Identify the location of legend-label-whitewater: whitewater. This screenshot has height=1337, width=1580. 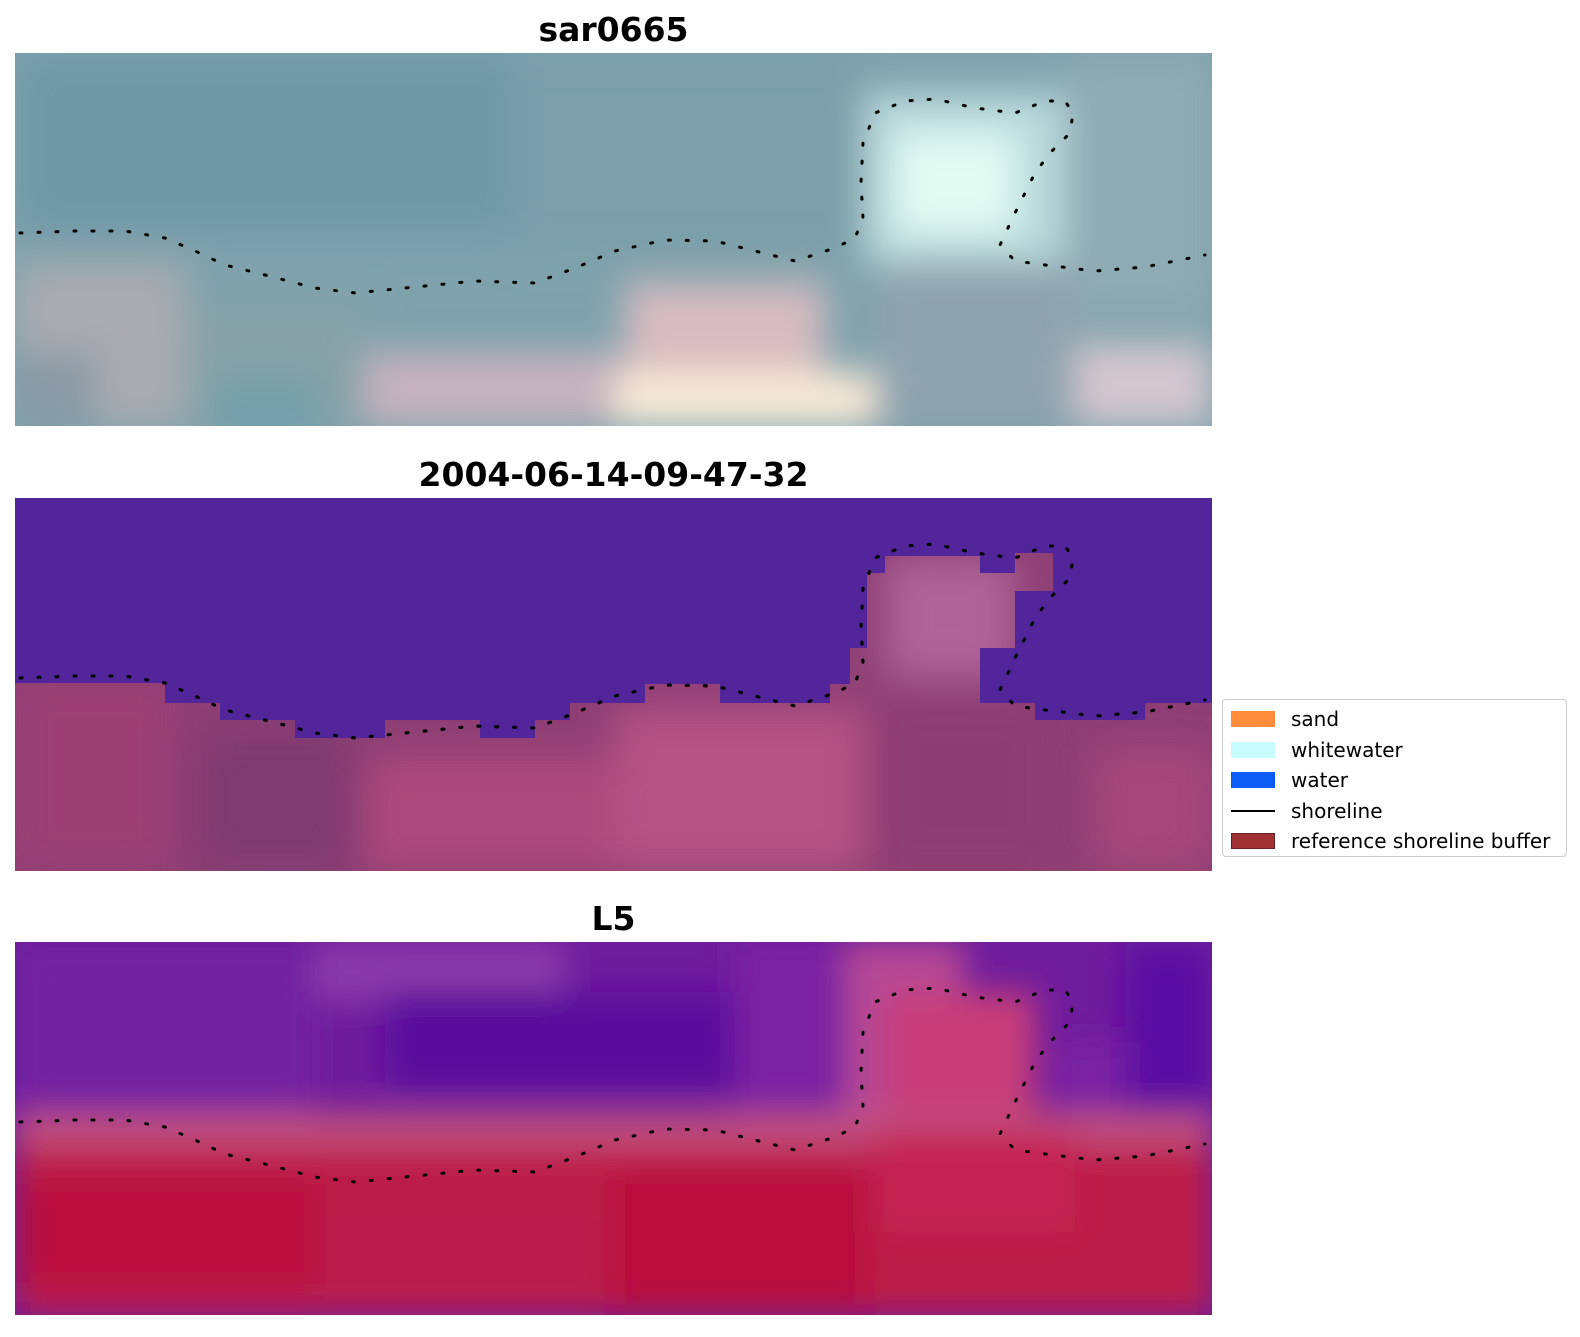
(1347, 749).